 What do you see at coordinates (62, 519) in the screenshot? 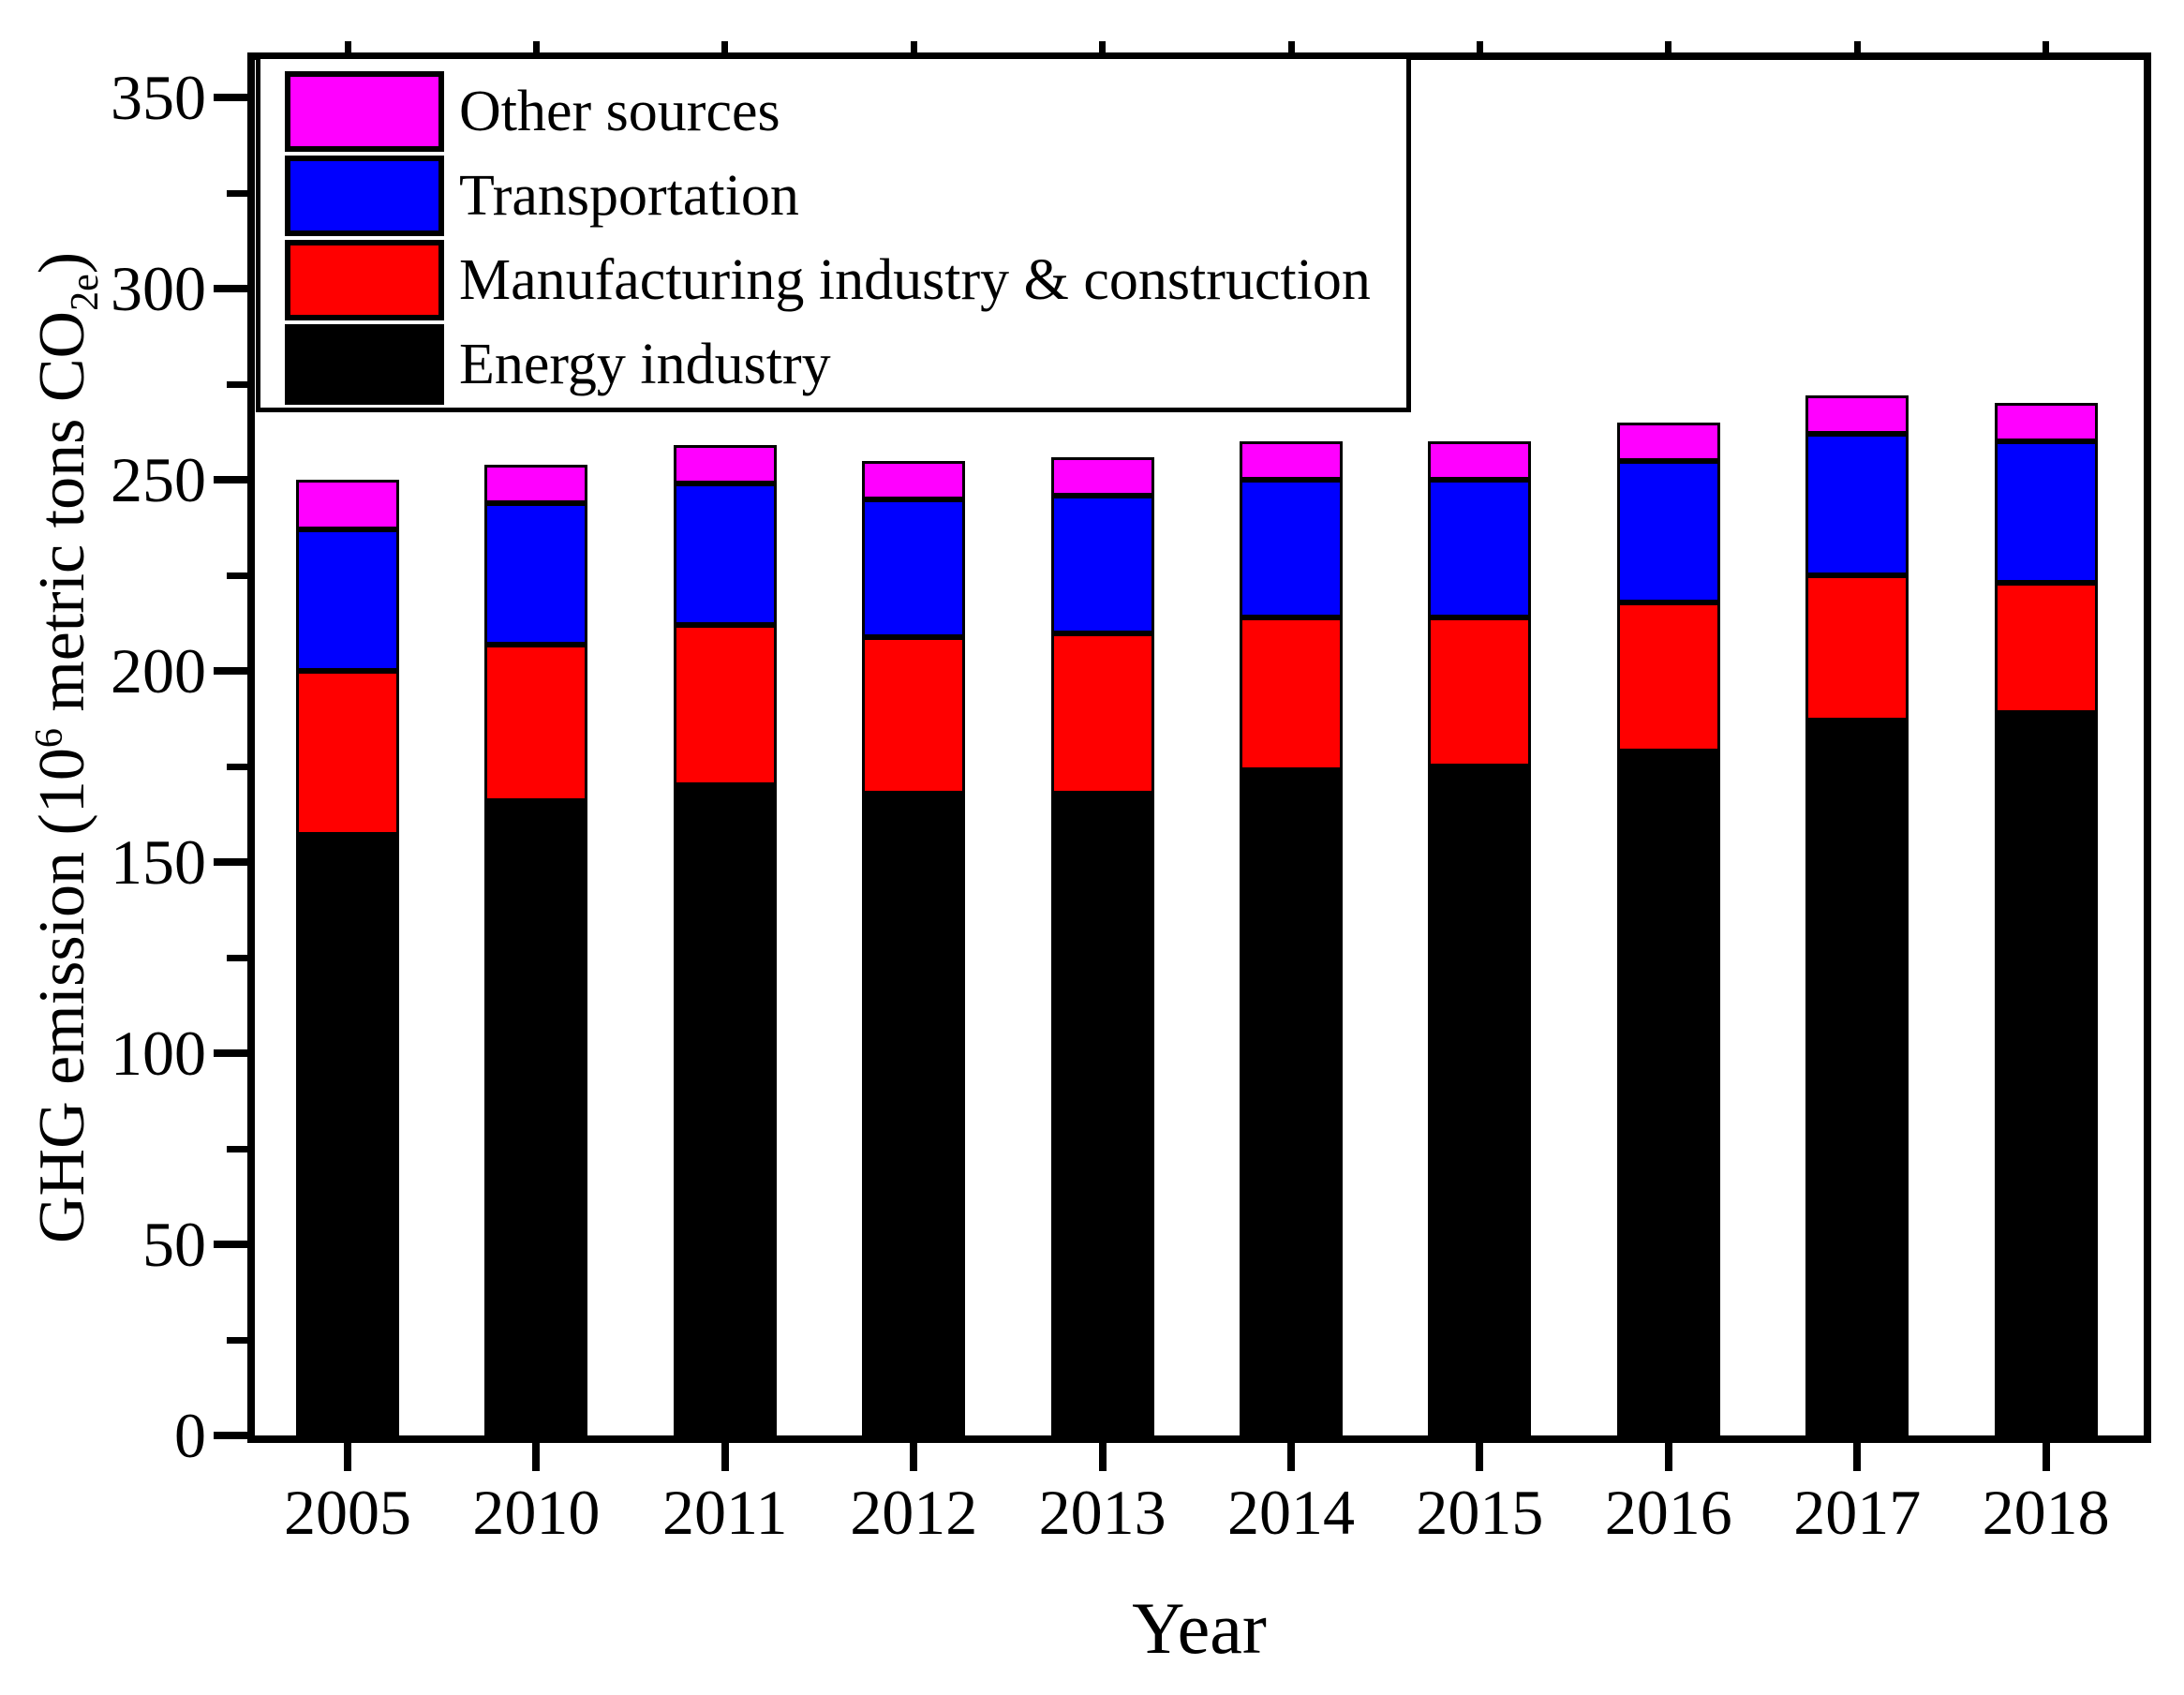
I see `y-title-middle: metric tons CO` at bounding box center [62, 519].